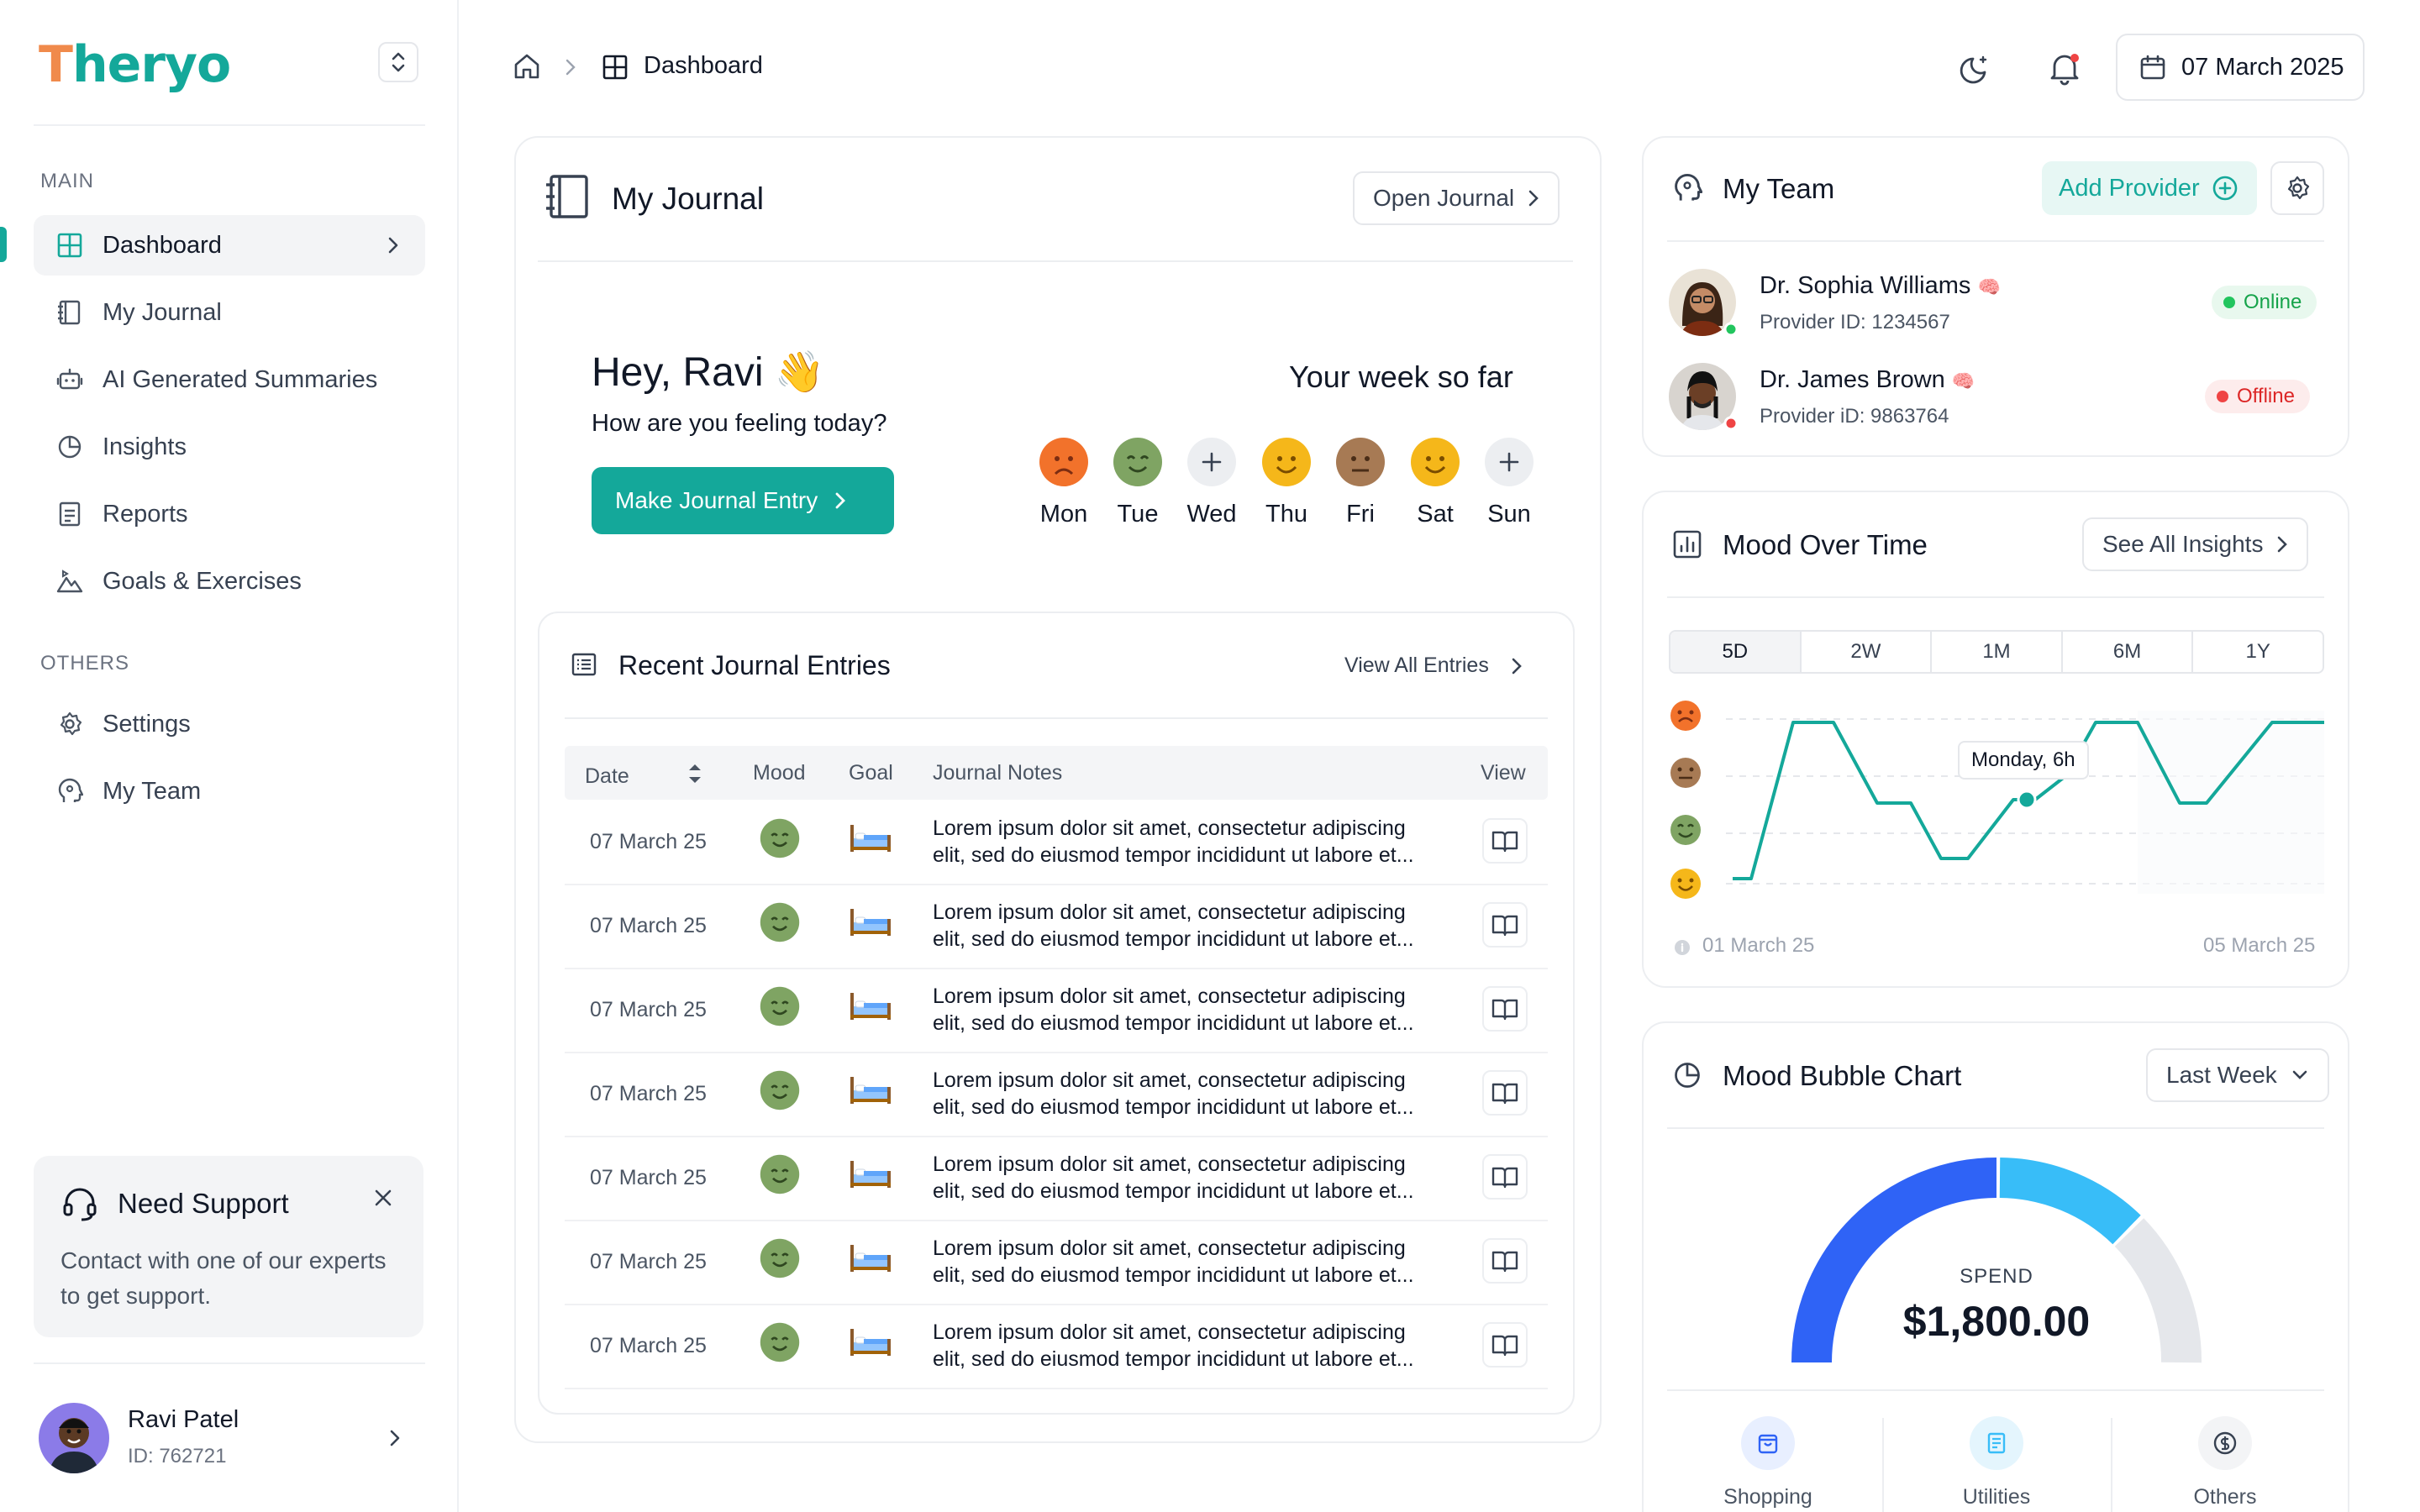 The height and width of the screenshot is (1512, 2420). What do you see at coordinates (1997, 800) in the screenshot?
I see `mood-line-chart` at bounding box center [1997, 800].